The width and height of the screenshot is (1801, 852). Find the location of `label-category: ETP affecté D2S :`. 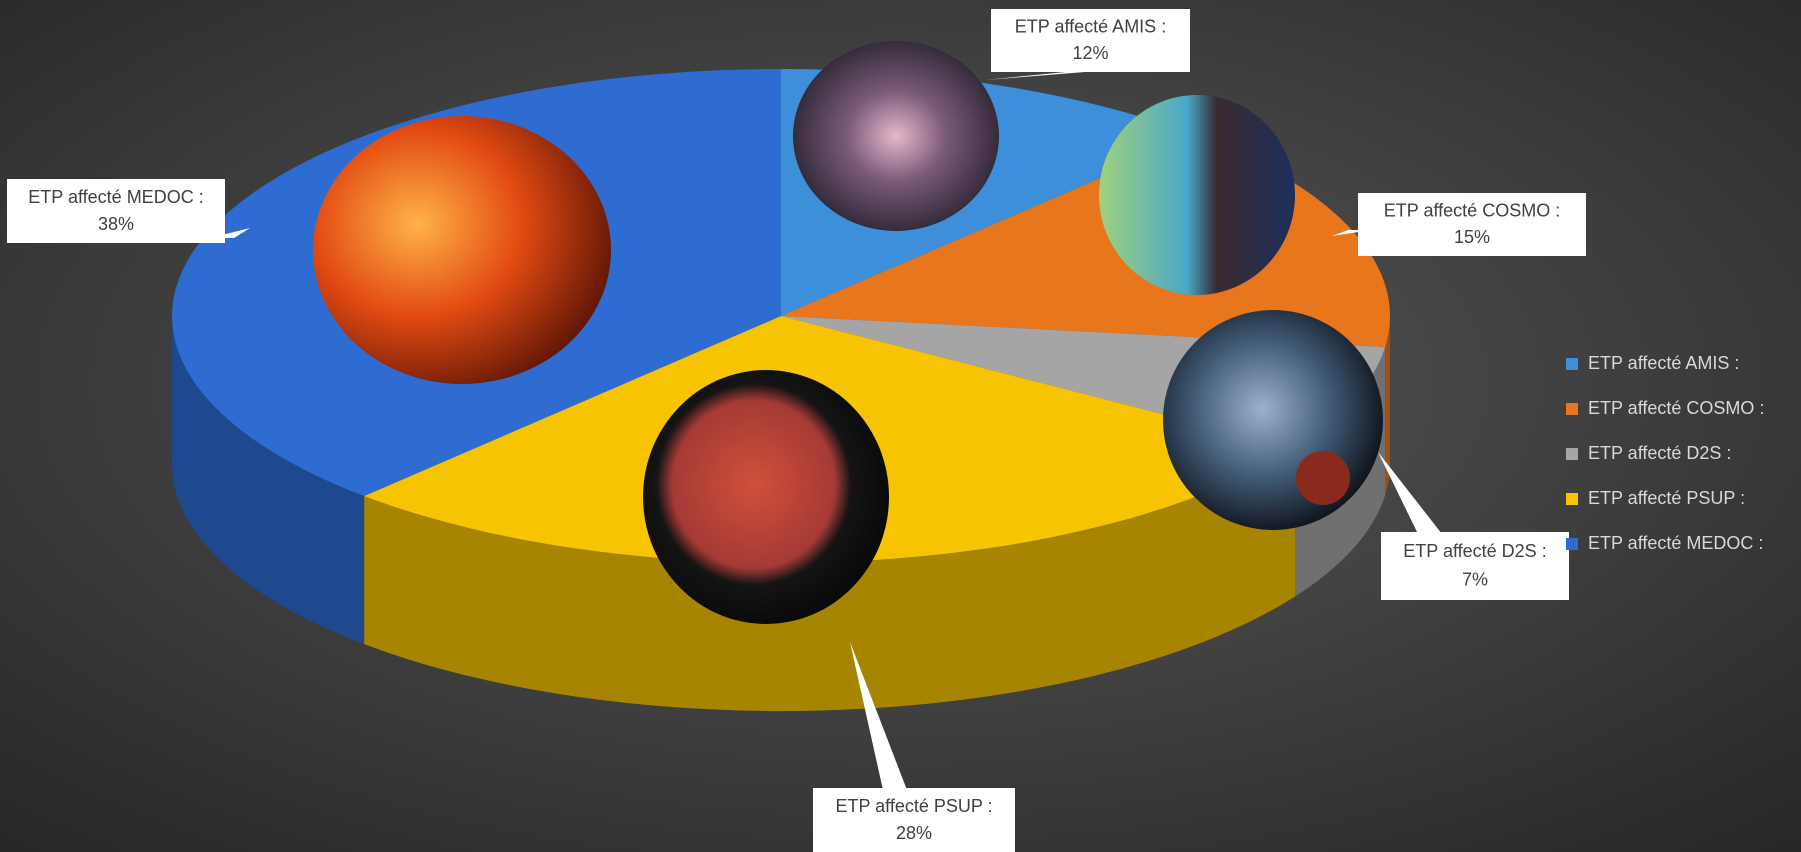

label-category: ETP affecté D2S : is located at coordinates (1474, 551).